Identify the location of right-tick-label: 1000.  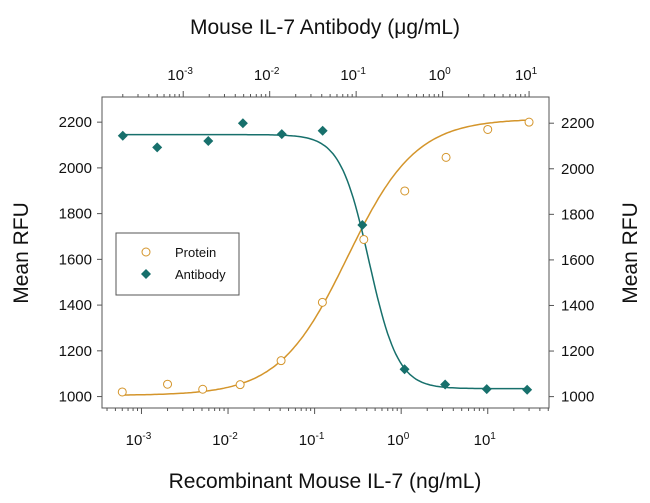
(577, 397).